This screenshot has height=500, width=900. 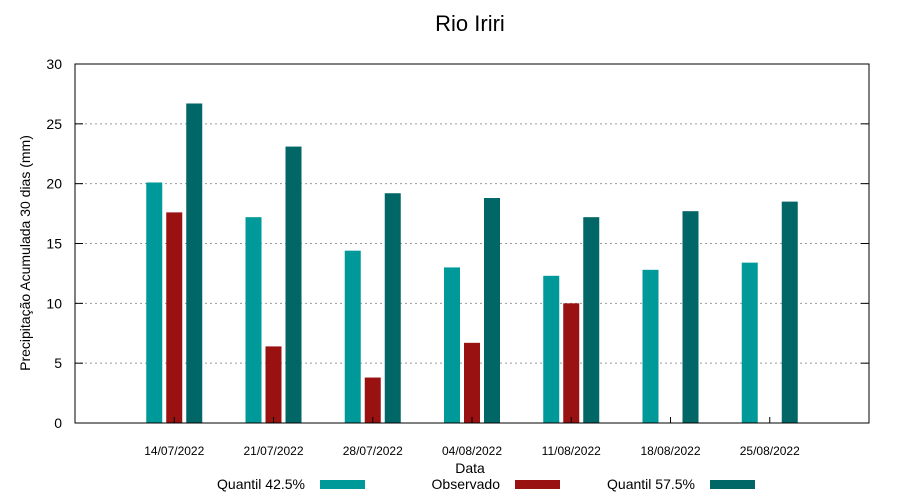 I want to click on chart-title: Rio Iriri, so click(x=470, y=23).